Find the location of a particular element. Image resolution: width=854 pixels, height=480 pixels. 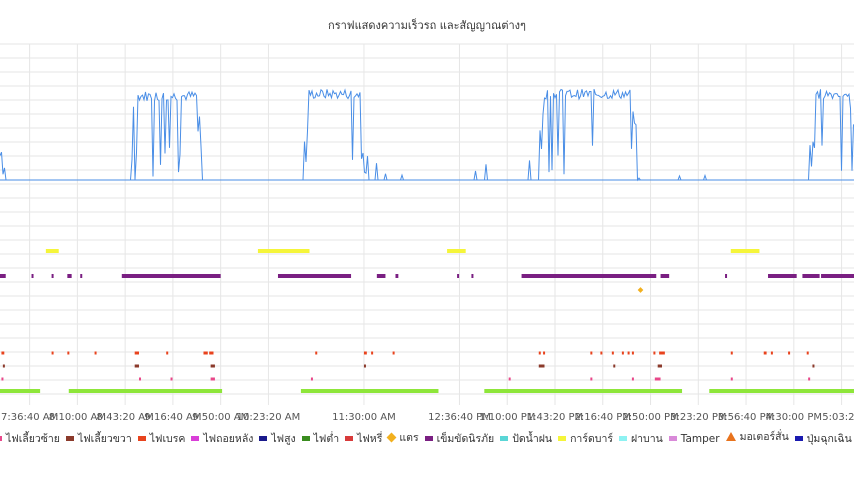

chart-title: กราฟแสดงความเร็วรถ และสัญญาณต่างๆ is located at coordinates (427, 25).